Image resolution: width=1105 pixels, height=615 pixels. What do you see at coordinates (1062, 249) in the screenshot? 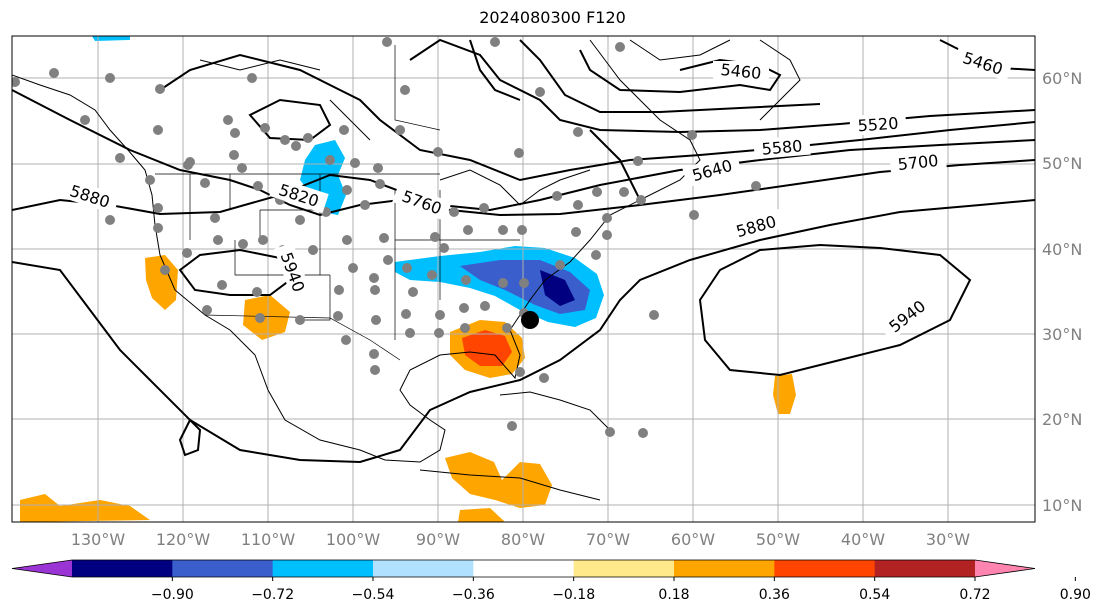
I see `lat-label: 40°N` at bounding box center [1062, 249].